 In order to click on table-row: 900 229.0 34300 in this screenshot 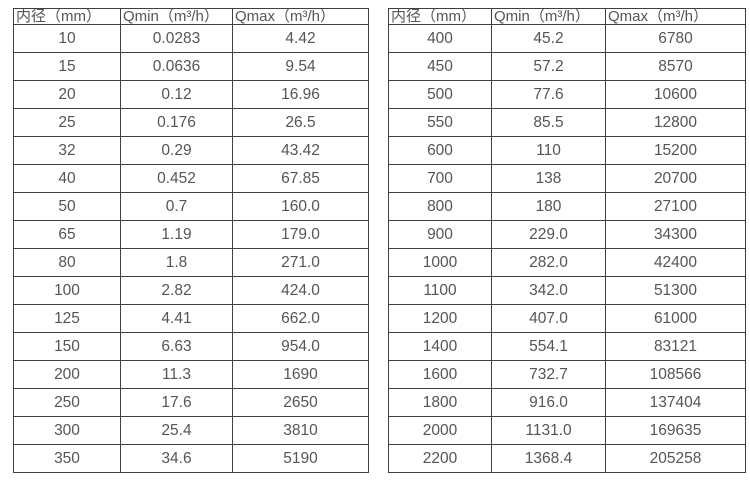, I will do `click(567, 234)`.